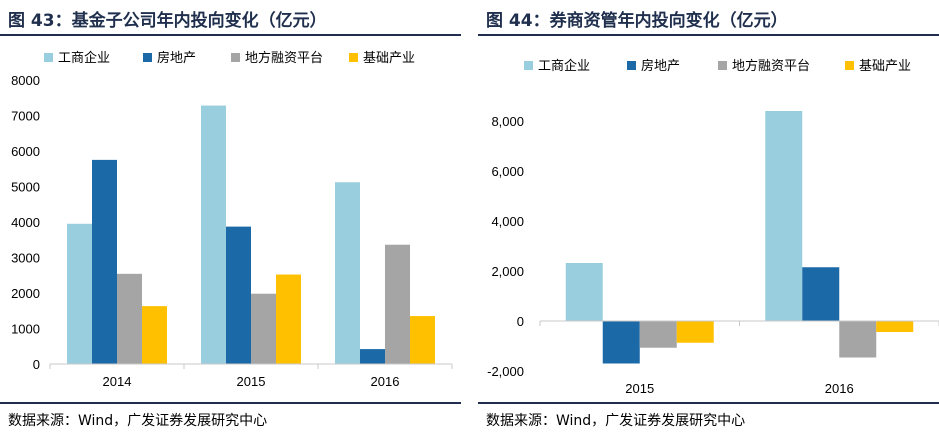 This screenshot has width=939, height=436. Describe the element at coordinates (505, 371) in the screenshot. I see `y-tick-label: -2,000` at that location.